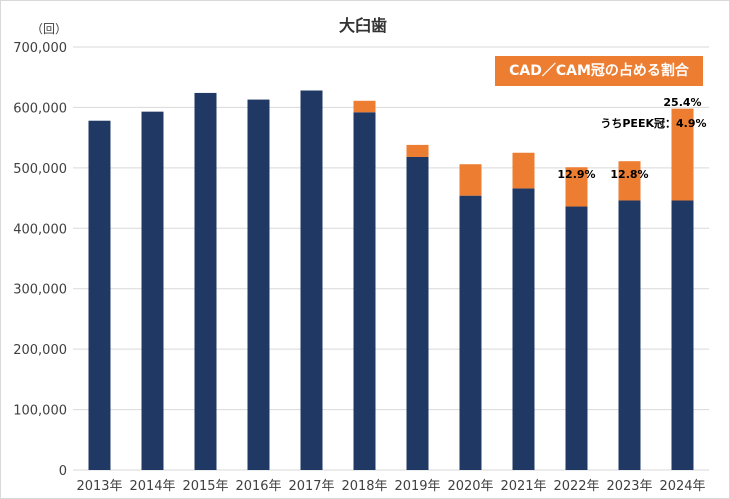  I want to click on x-tick-label: 2017年, so click(311, 486).